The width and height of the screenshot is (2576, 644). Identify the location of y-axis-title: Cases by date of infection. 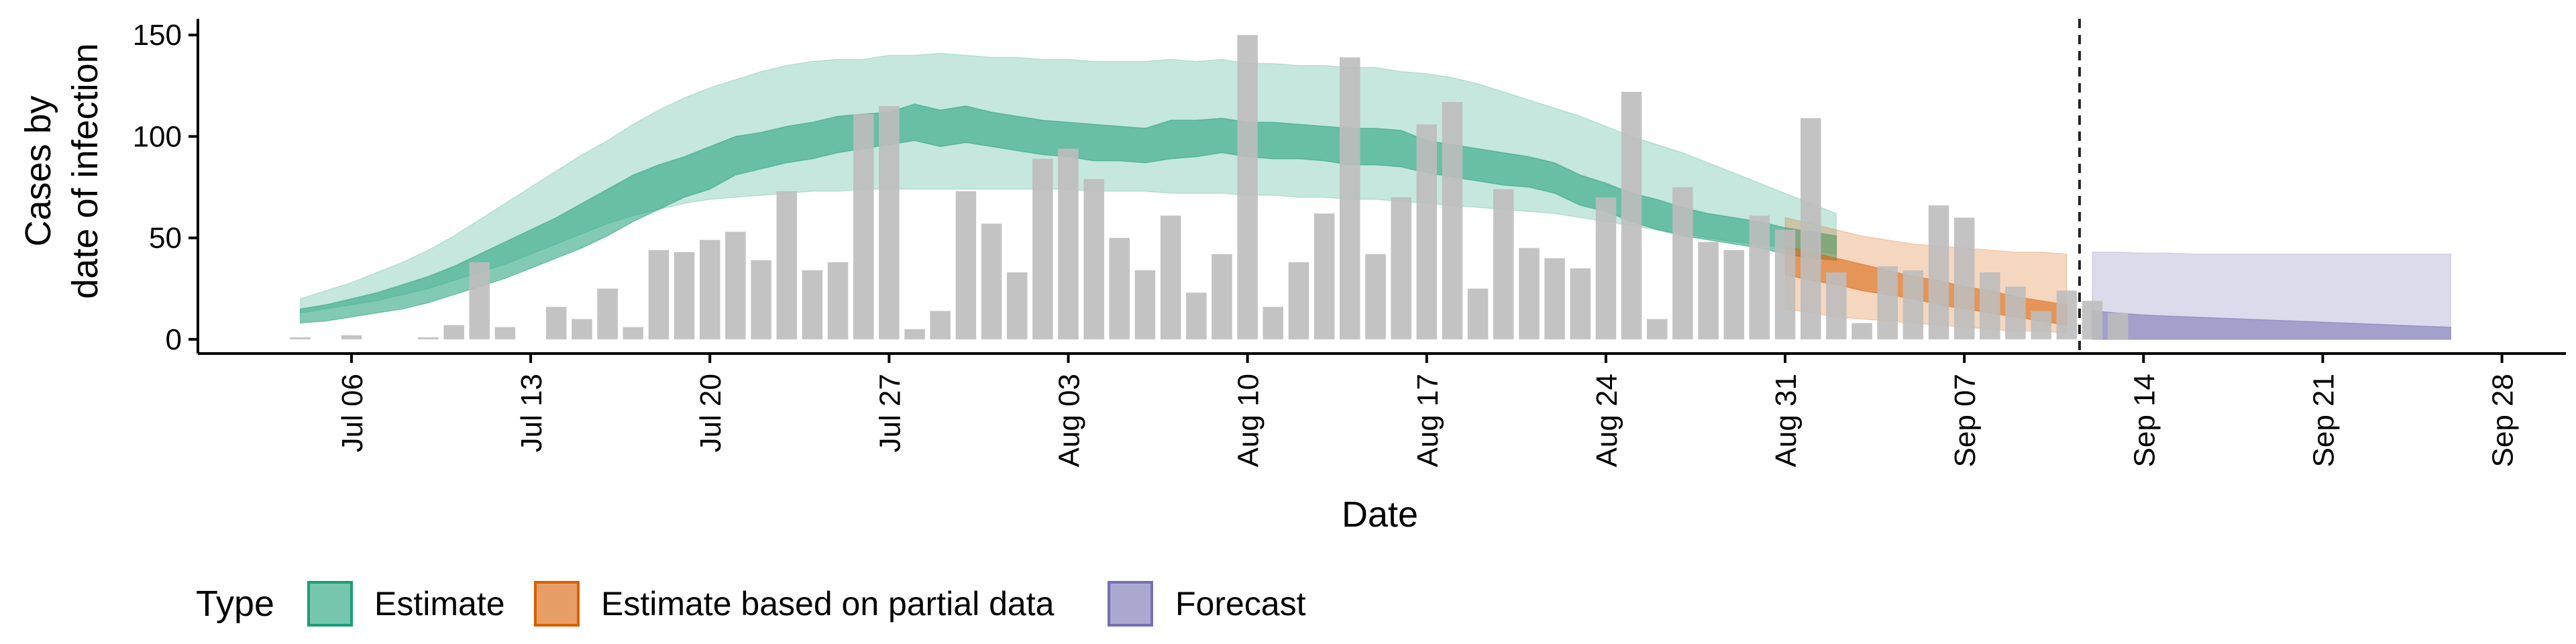
(61, 171).